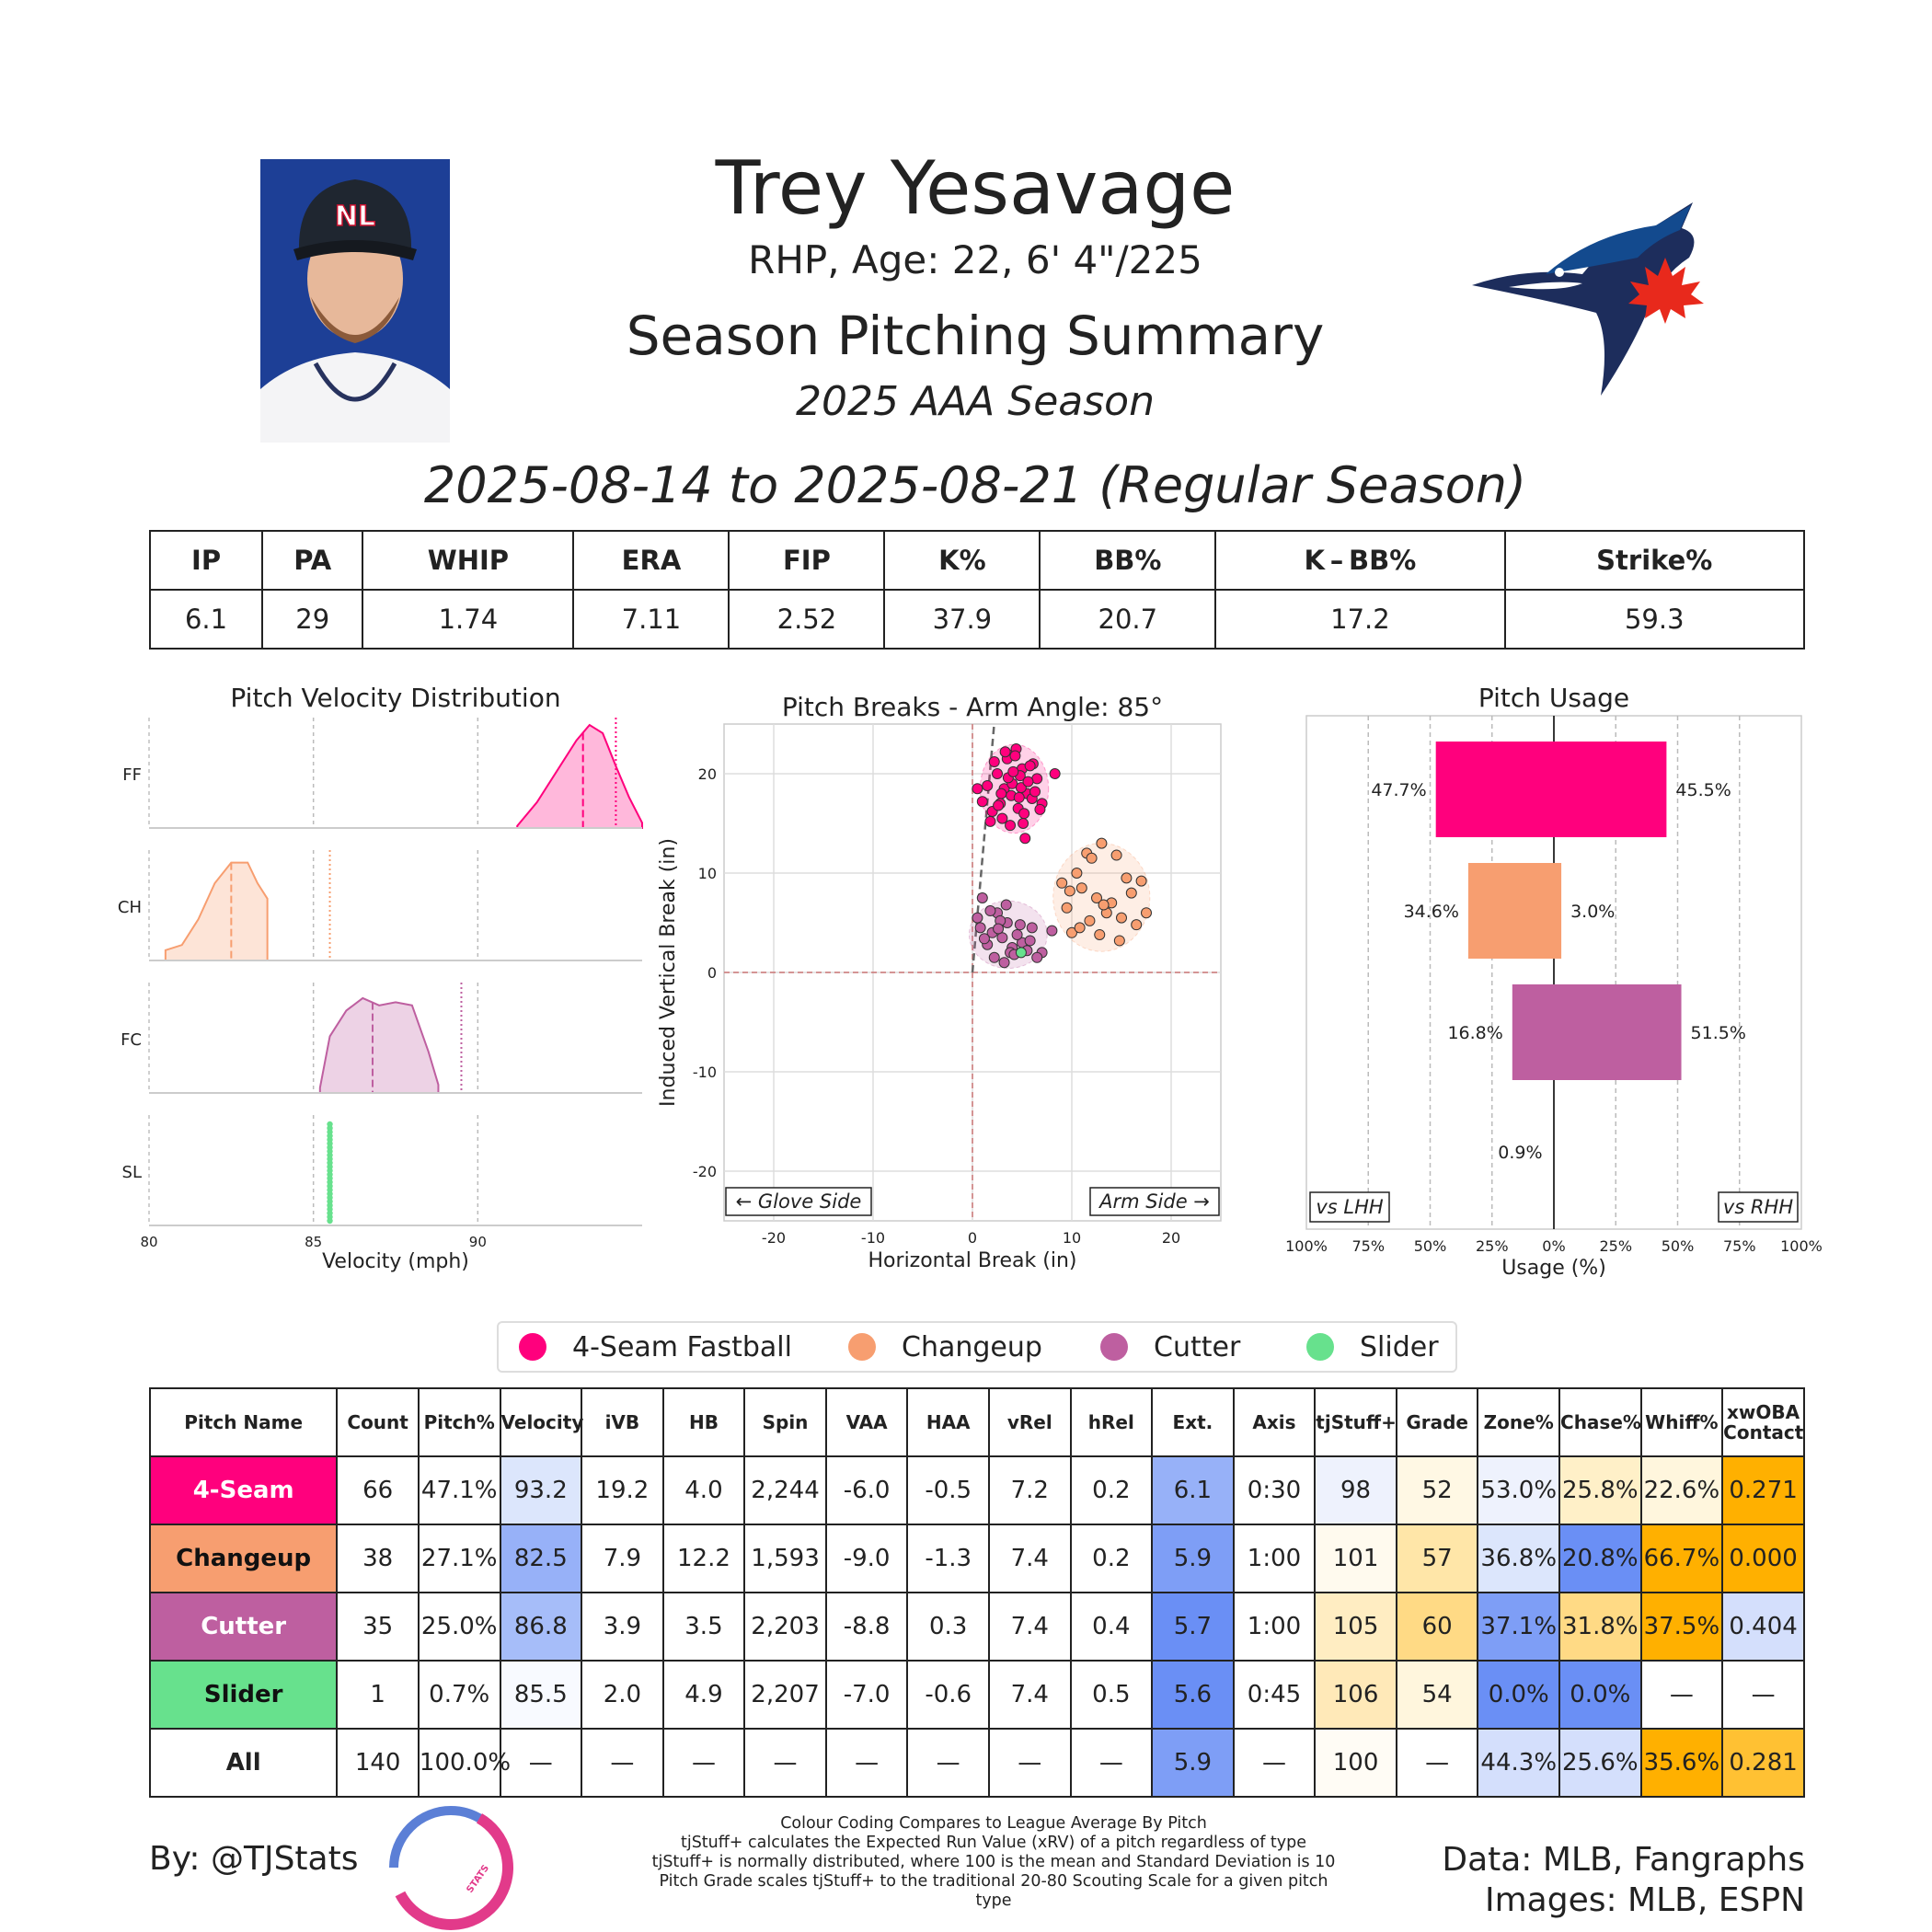 This screenshot has width=1932, height=1932. Describe the element at coordinates (243, 1558) in the screenshot. I see `pitch-name-cell: Changeup` at that location.